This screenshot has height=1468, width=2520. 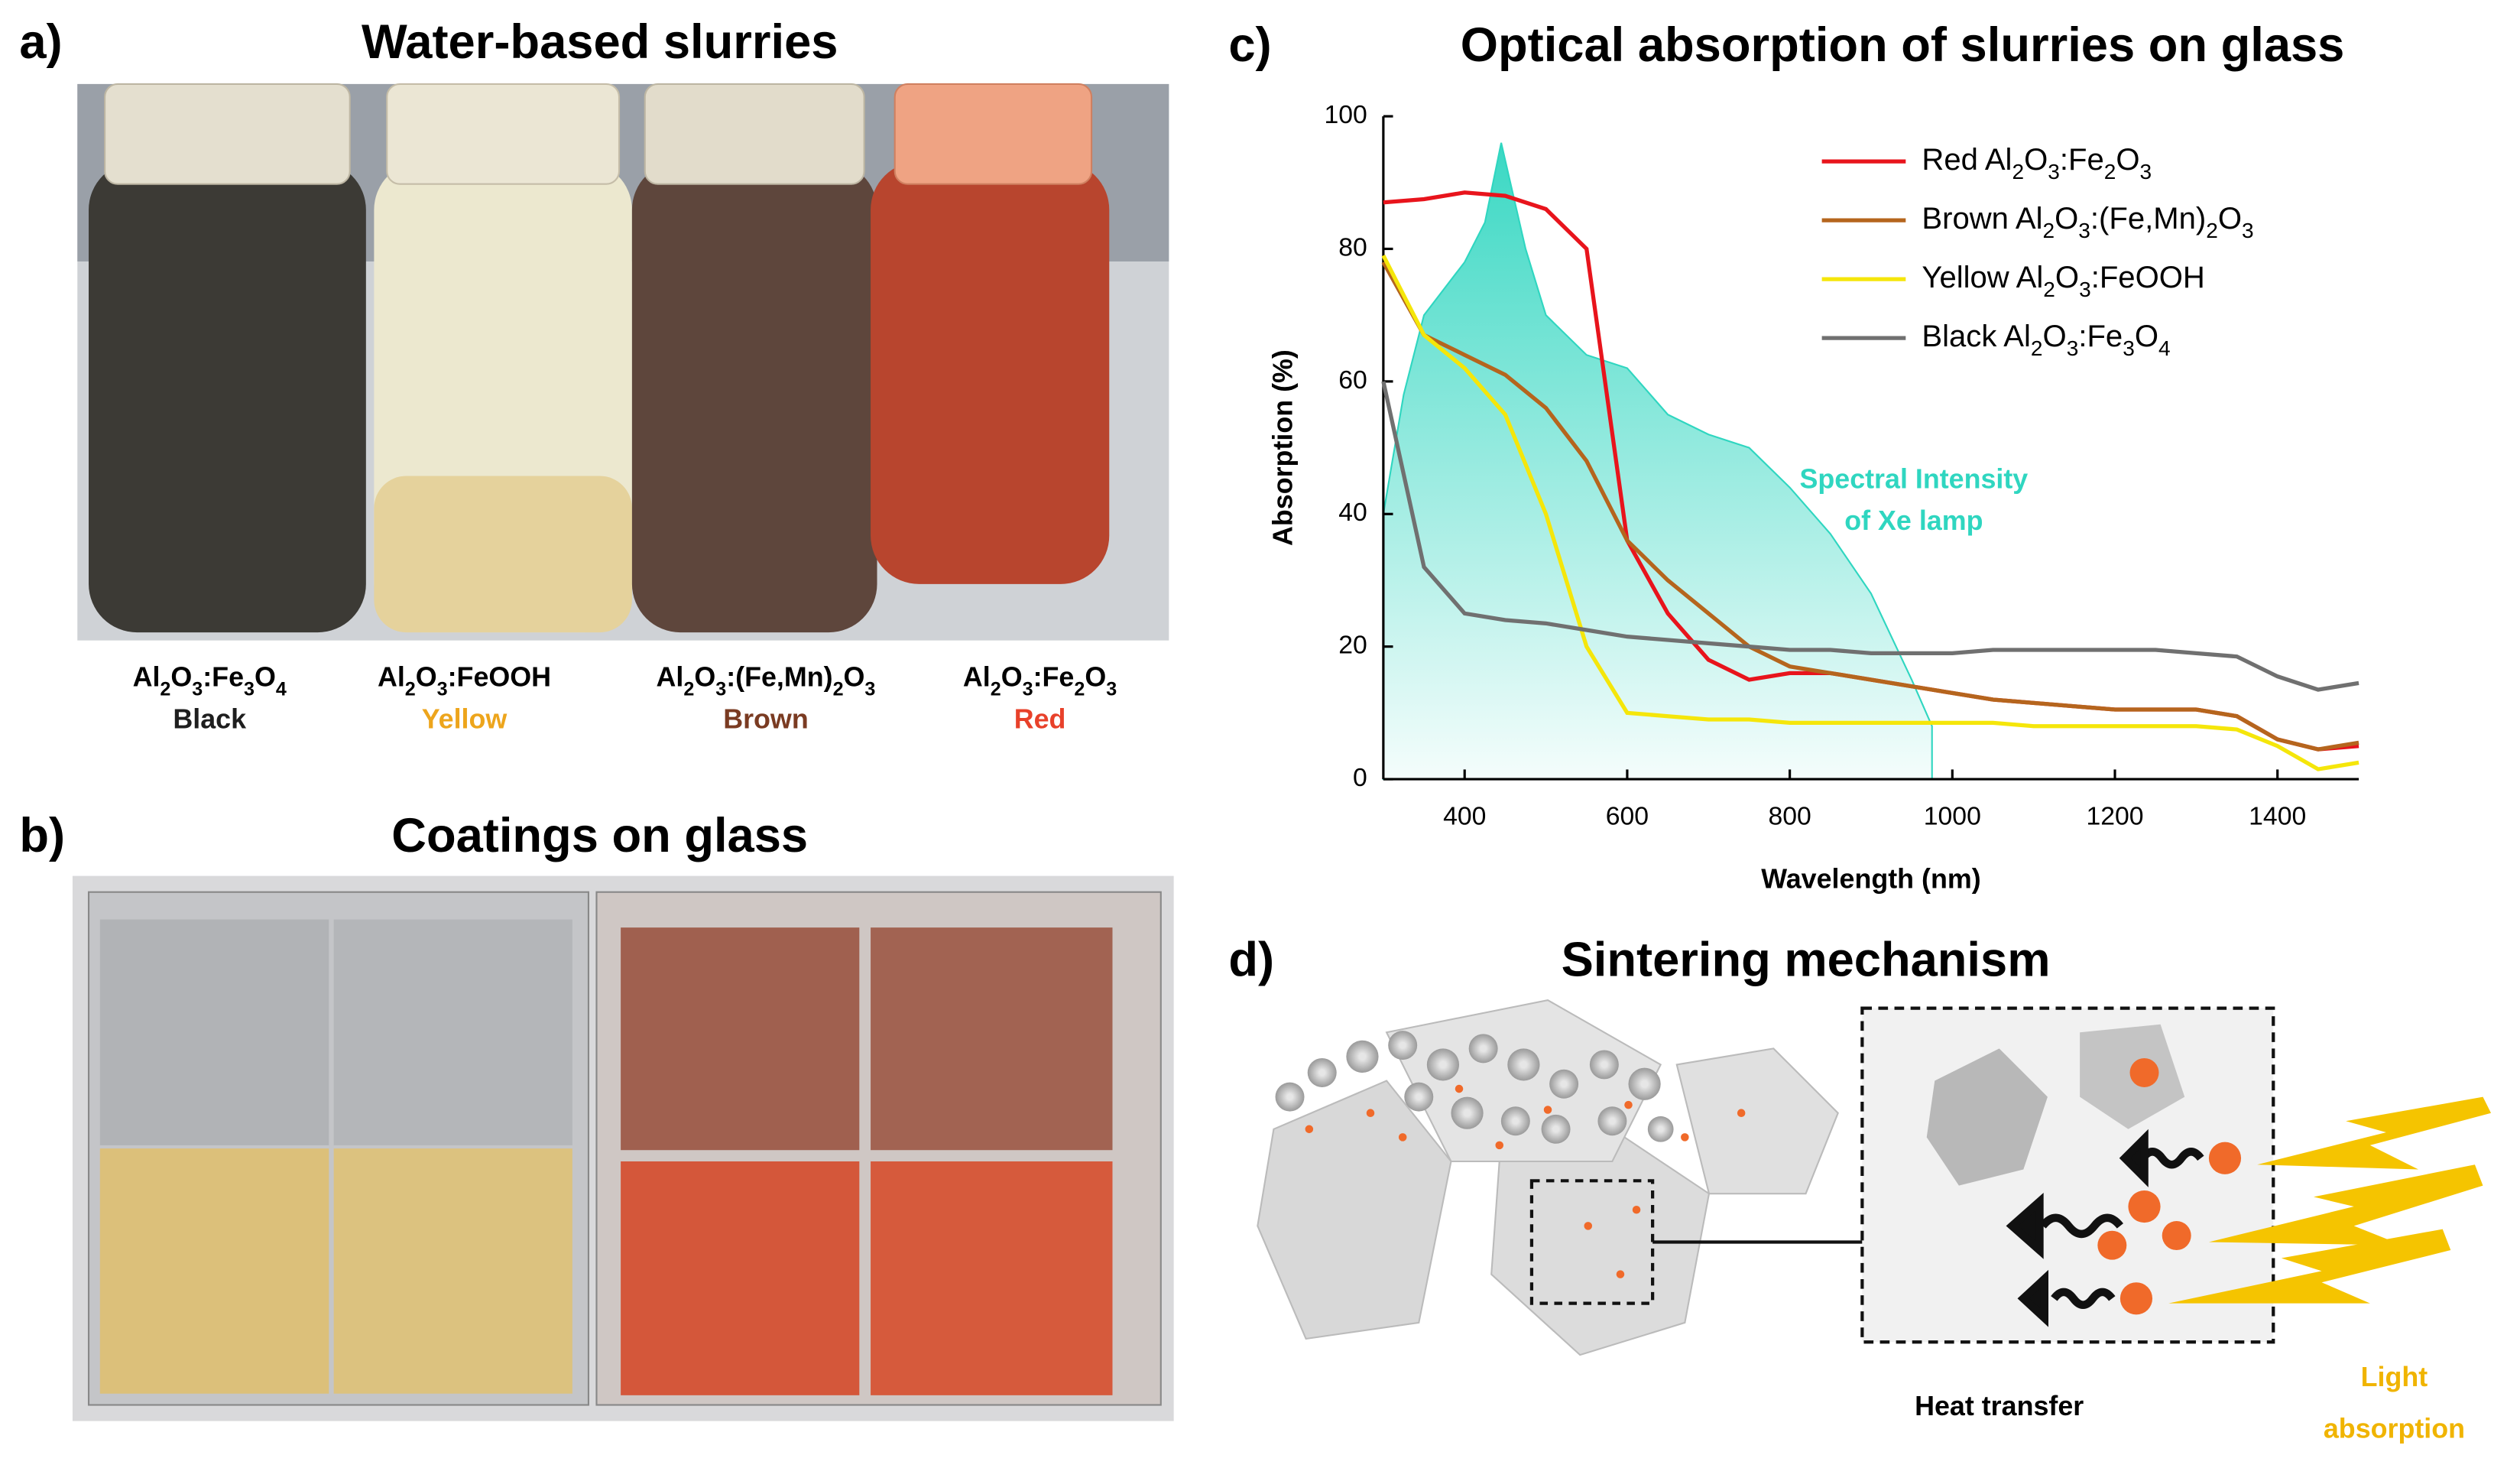 What do you see at coordinates (210, 719) in the screenshot?
I see `sample-name: Black` at bounding box center [210, 719].